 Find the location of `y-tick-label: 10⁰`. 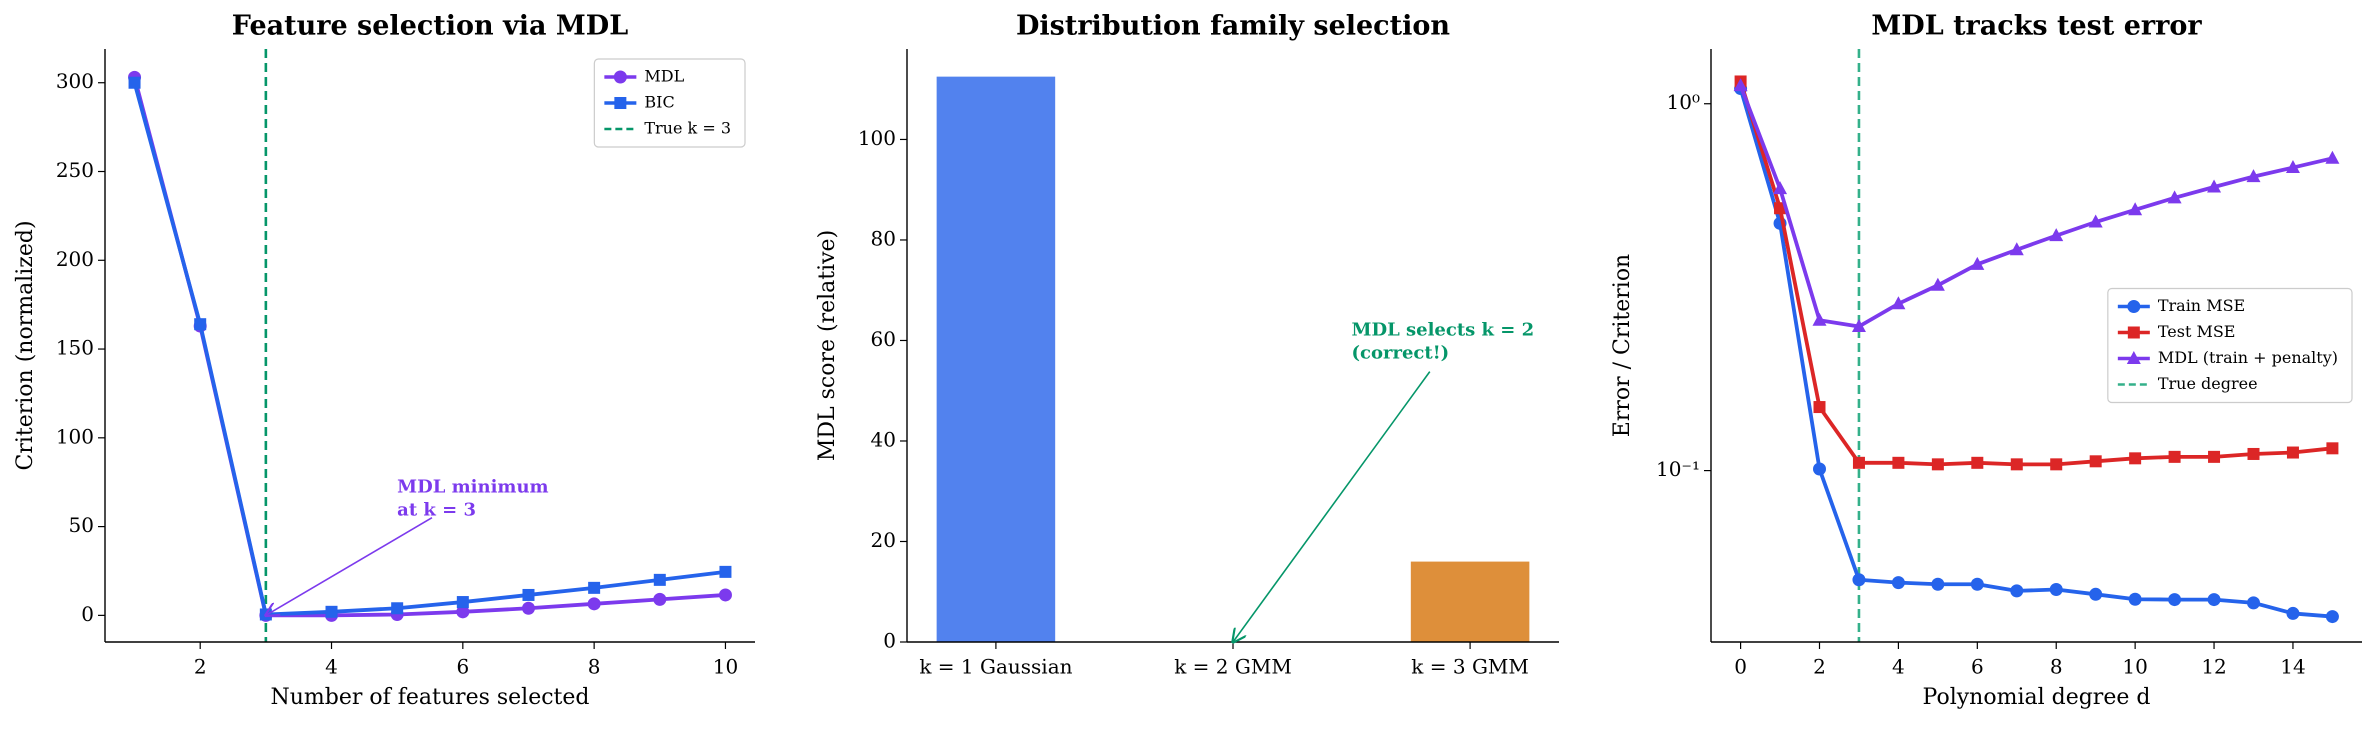

y-tick-label: 10⁰ is located at coordinates (1683, 102).